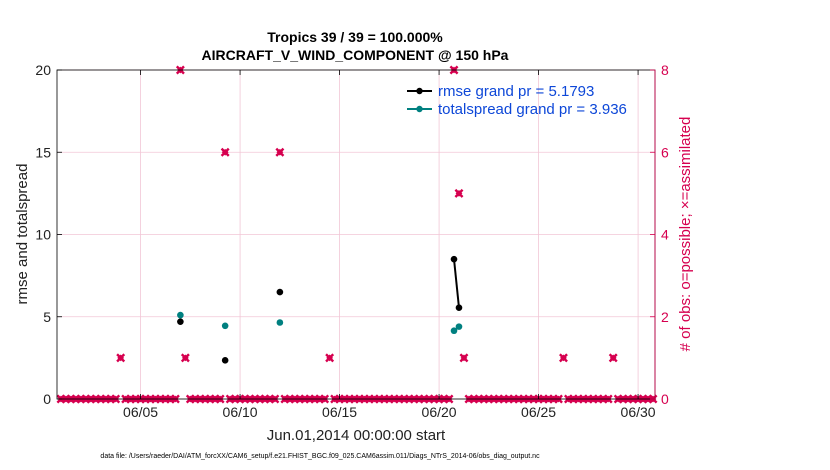 This screenshot has width=830, height=470. I want to click on y-right-tick-label: 4, so click(665, 235).